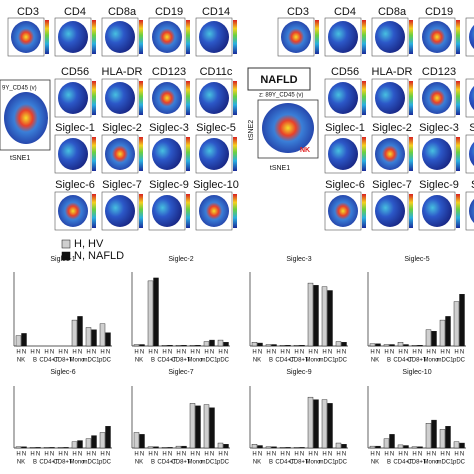 The image size is (474, 474). Describe the element at coordinates (417, 463) in the screenshot. I see `category-label: CD8+T` at that location.